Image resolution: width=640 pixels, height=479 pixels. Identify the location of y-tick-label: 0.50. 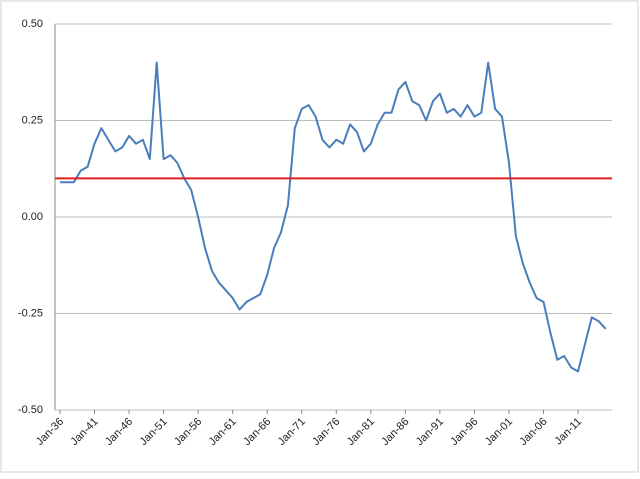
(32, 24).